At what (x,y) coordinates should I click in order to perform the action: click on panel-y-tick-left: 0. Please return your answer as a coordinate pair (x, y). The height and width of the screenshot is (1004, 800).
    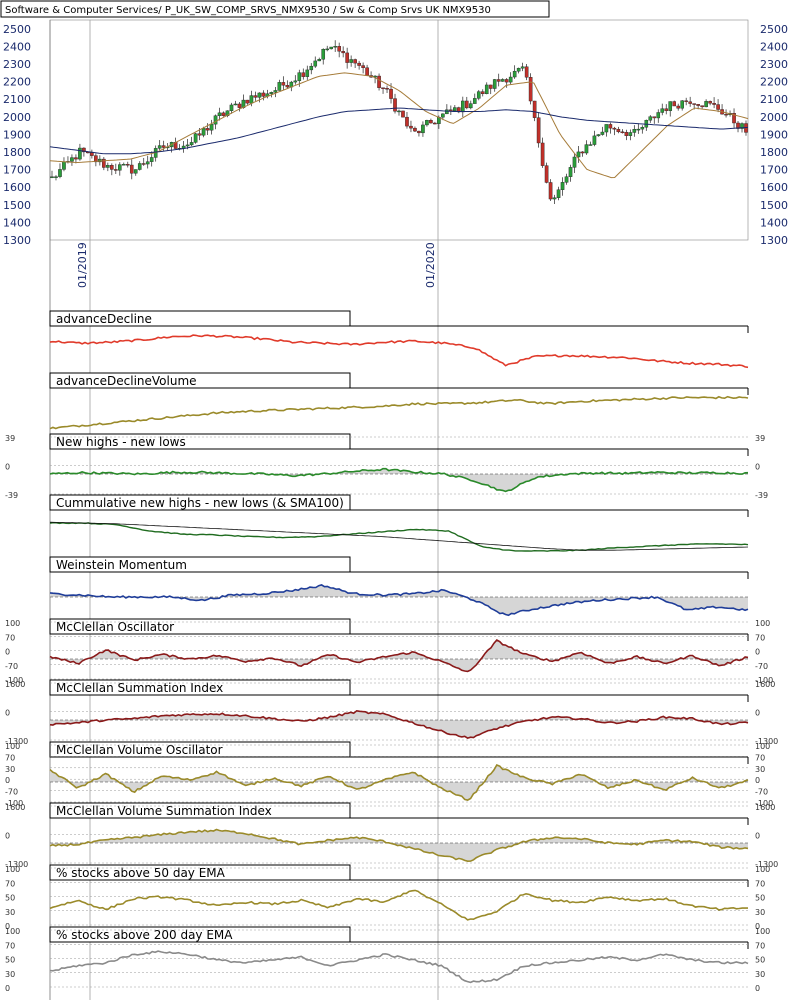
    Looking at the image, I should click on (7, 713).